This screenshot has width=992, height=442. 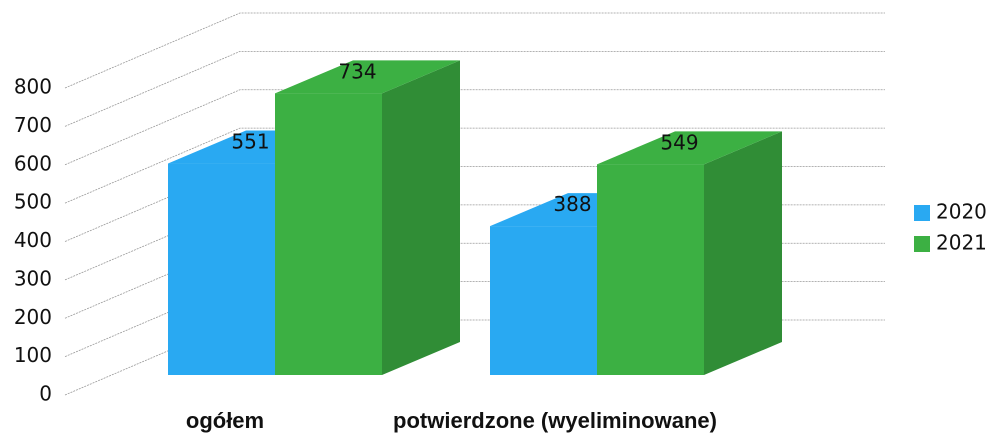 I want to click on x-tick-label: ogółem, so click(x=225, y=420).